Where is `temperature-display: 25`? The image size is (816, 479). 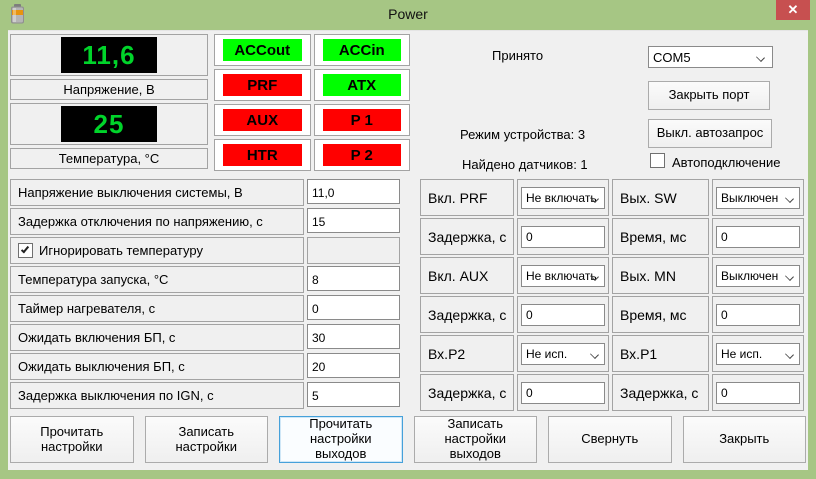 temperature-display: 25 is located at coordinates (109, 124).